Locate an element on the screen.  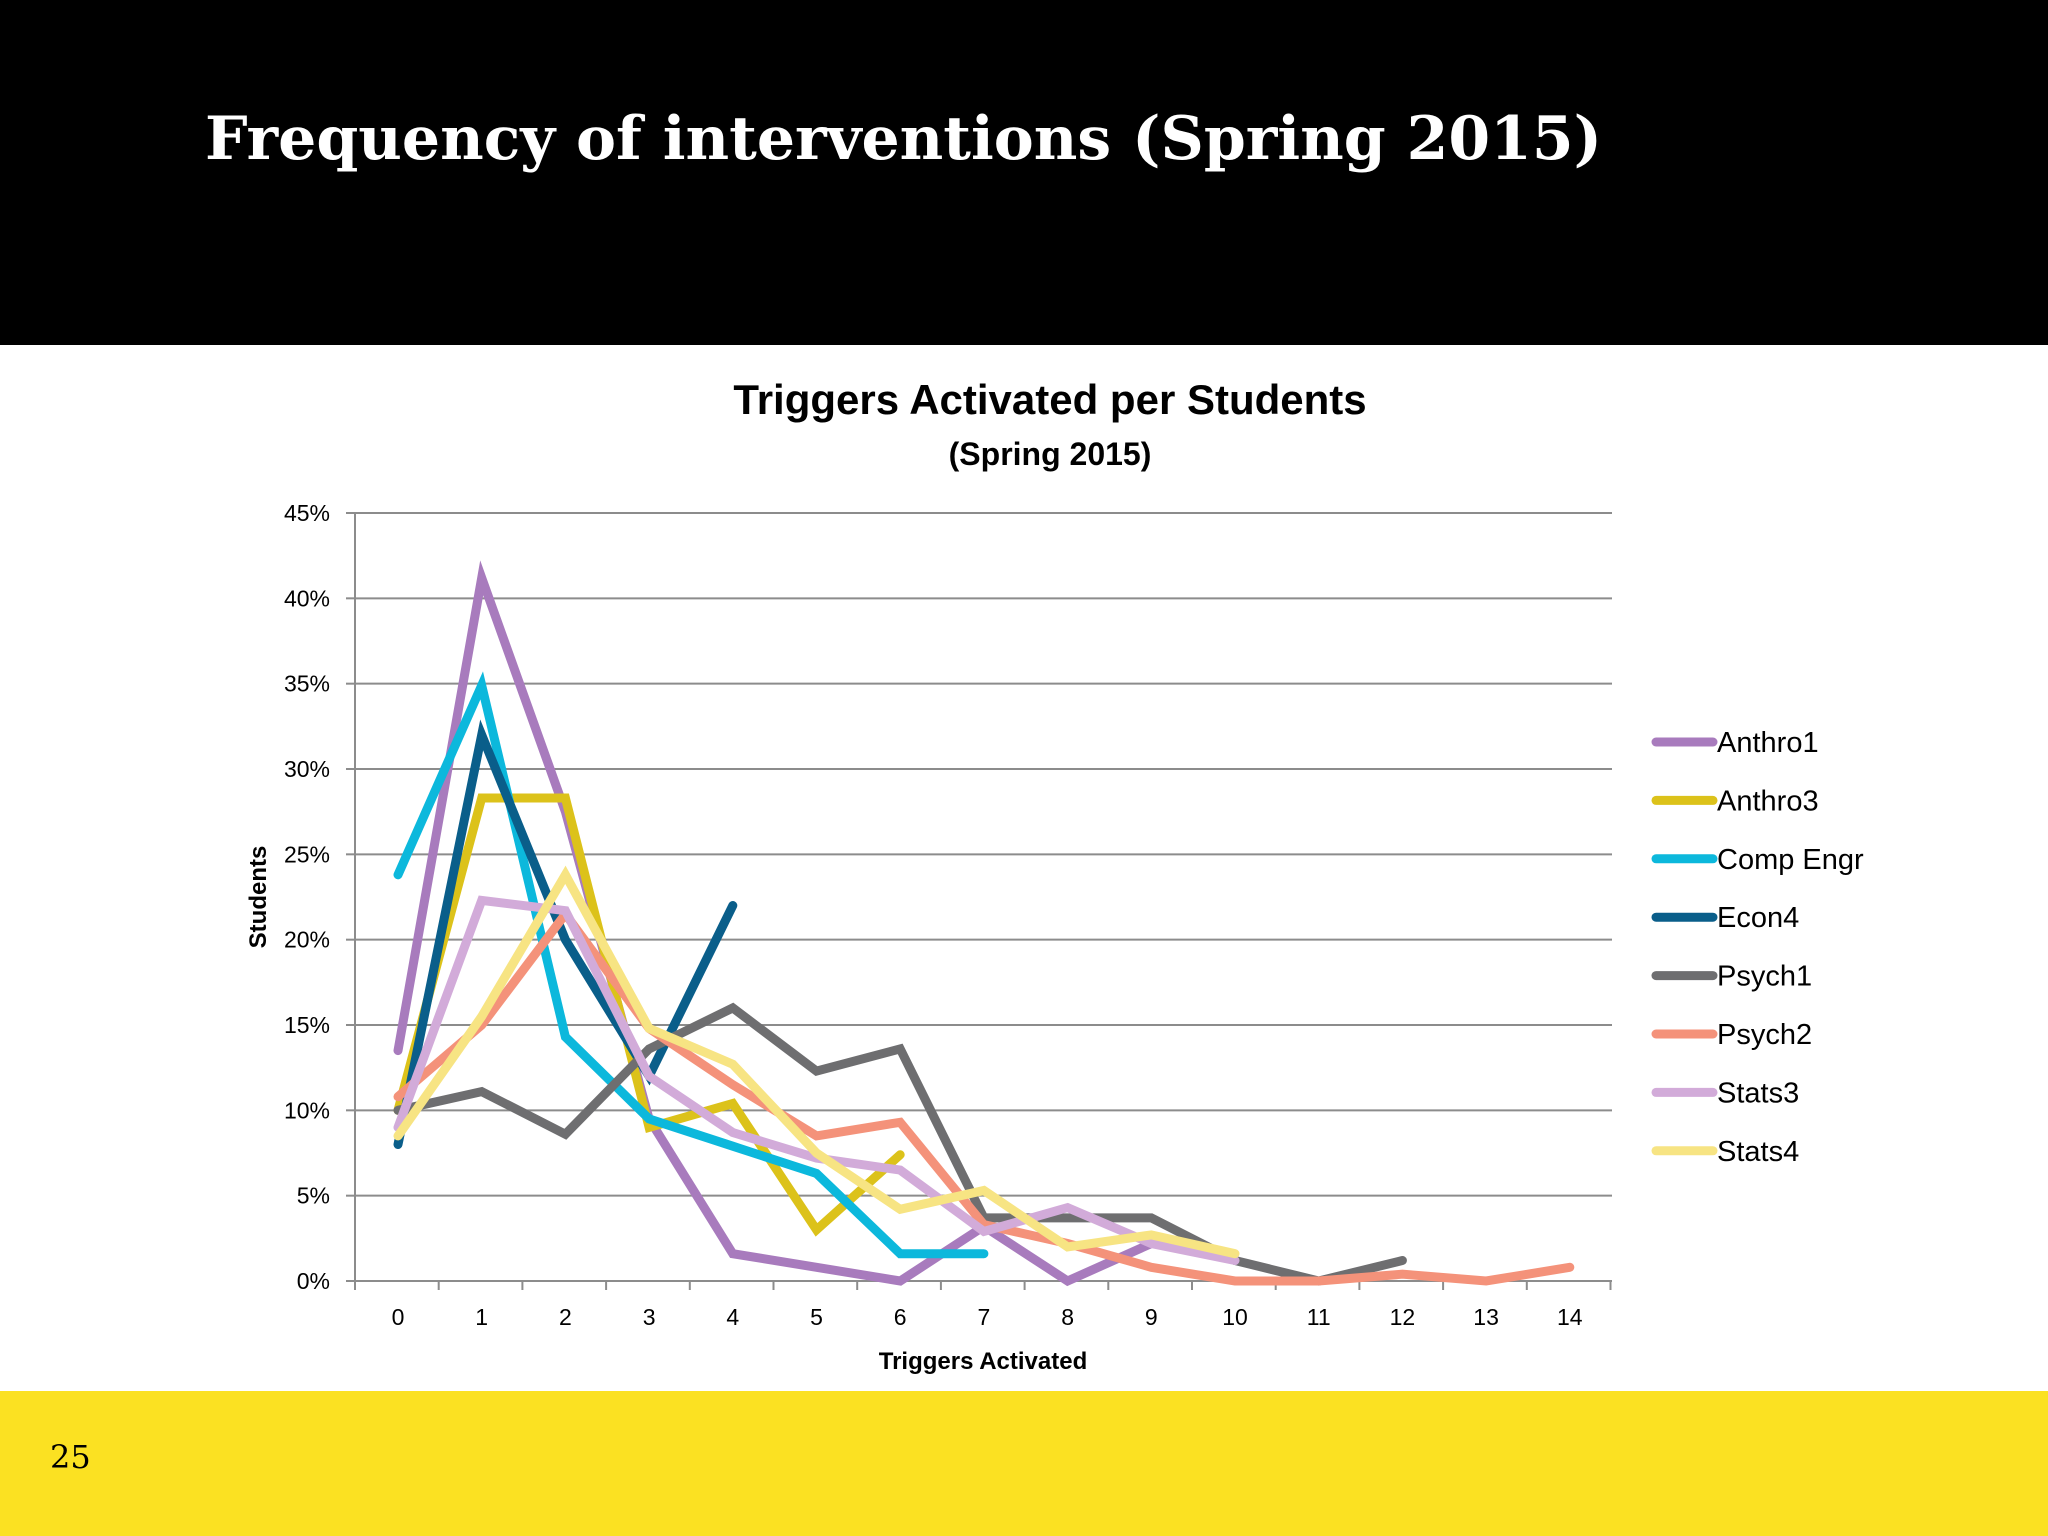
legend-label: Stats3 is located at coordinates (1758, 1093).